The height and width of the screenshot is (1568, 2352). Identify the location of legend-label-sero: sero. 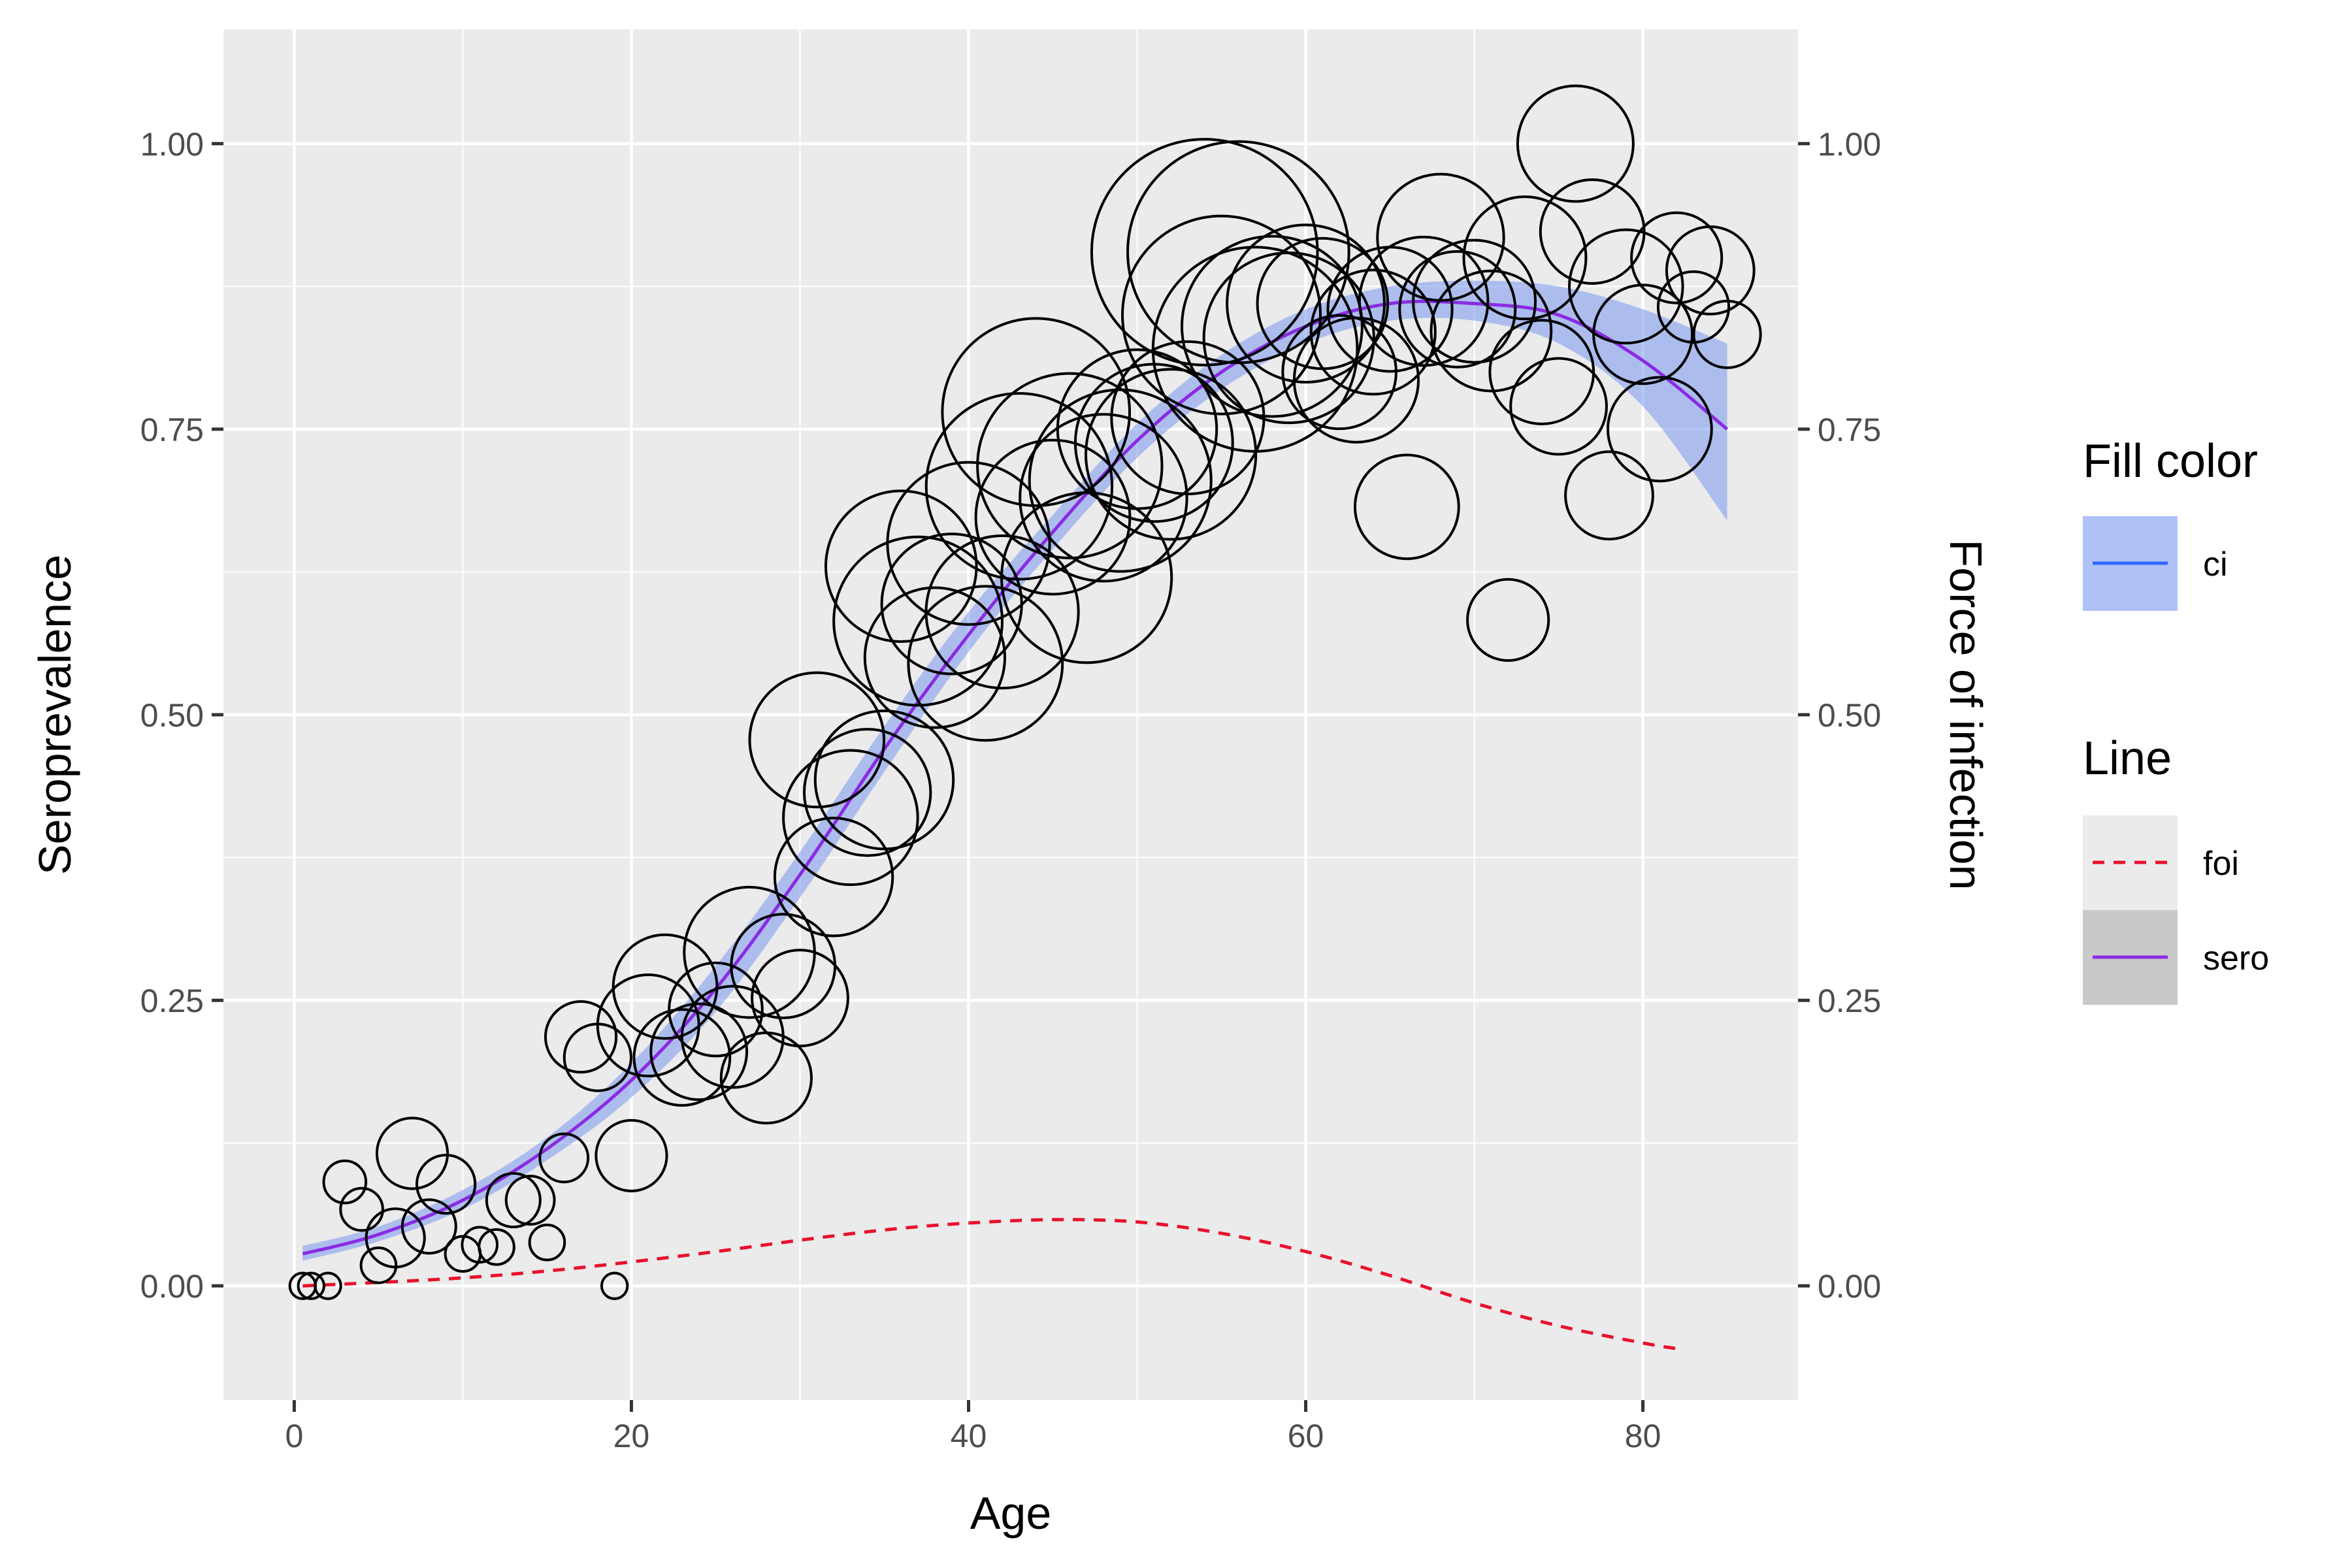
(2236, 958).